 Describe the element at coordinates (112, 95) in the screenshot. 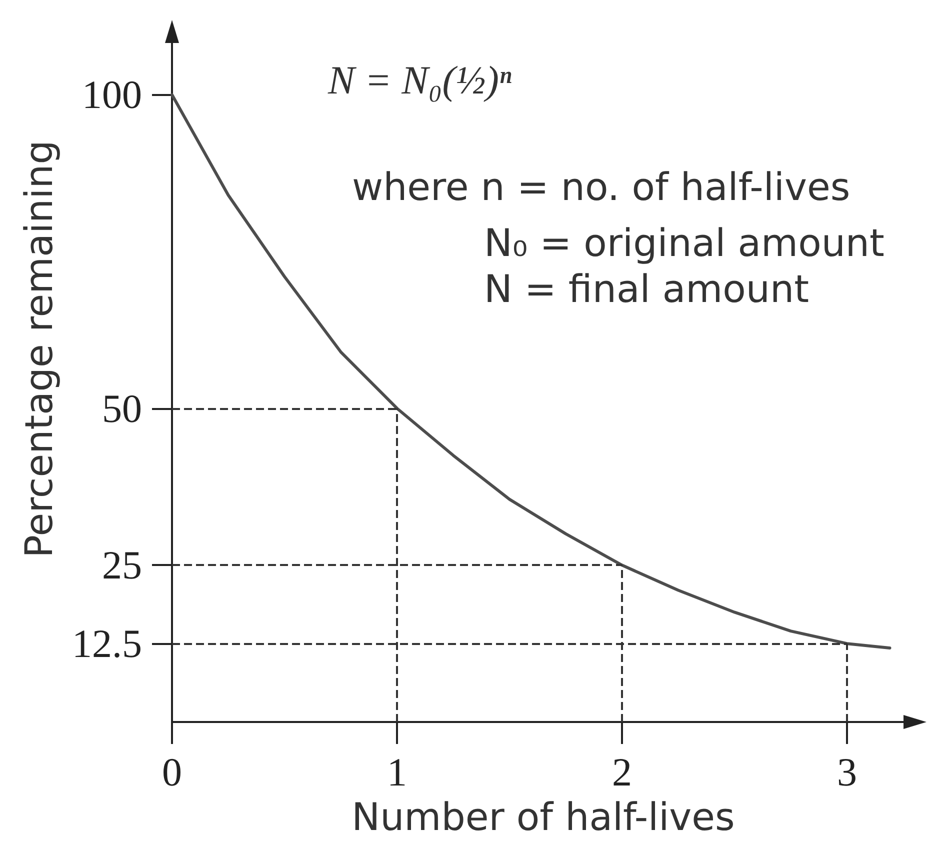

I see `y-tick-label: 100` at that location.